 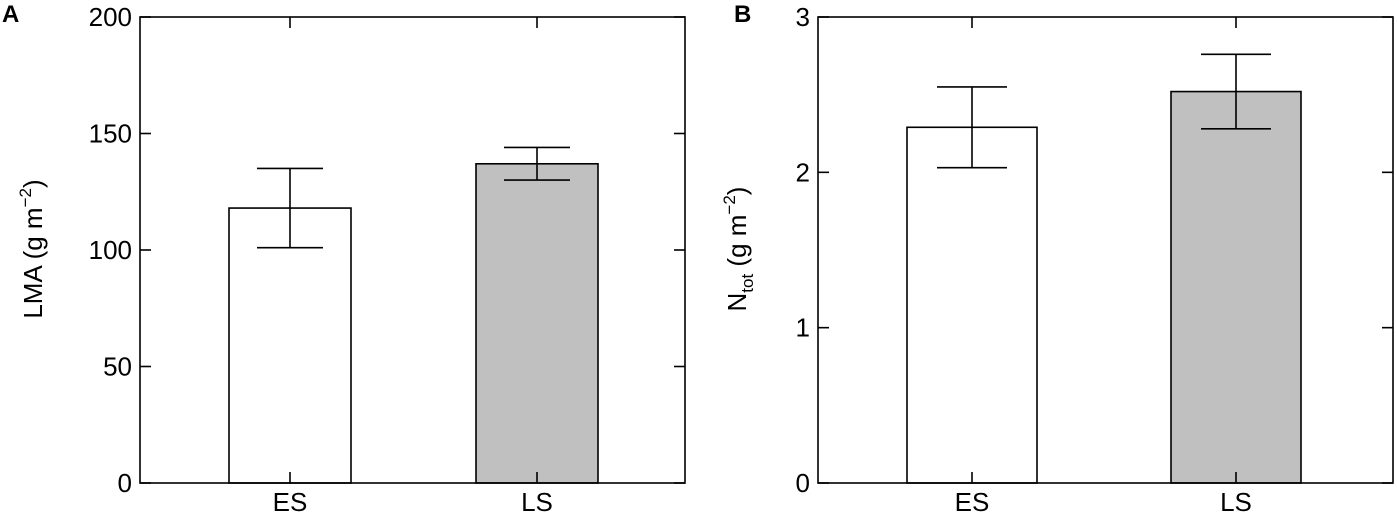 I want to click on panel-a-bar-ls, so click(x=537, y=323).